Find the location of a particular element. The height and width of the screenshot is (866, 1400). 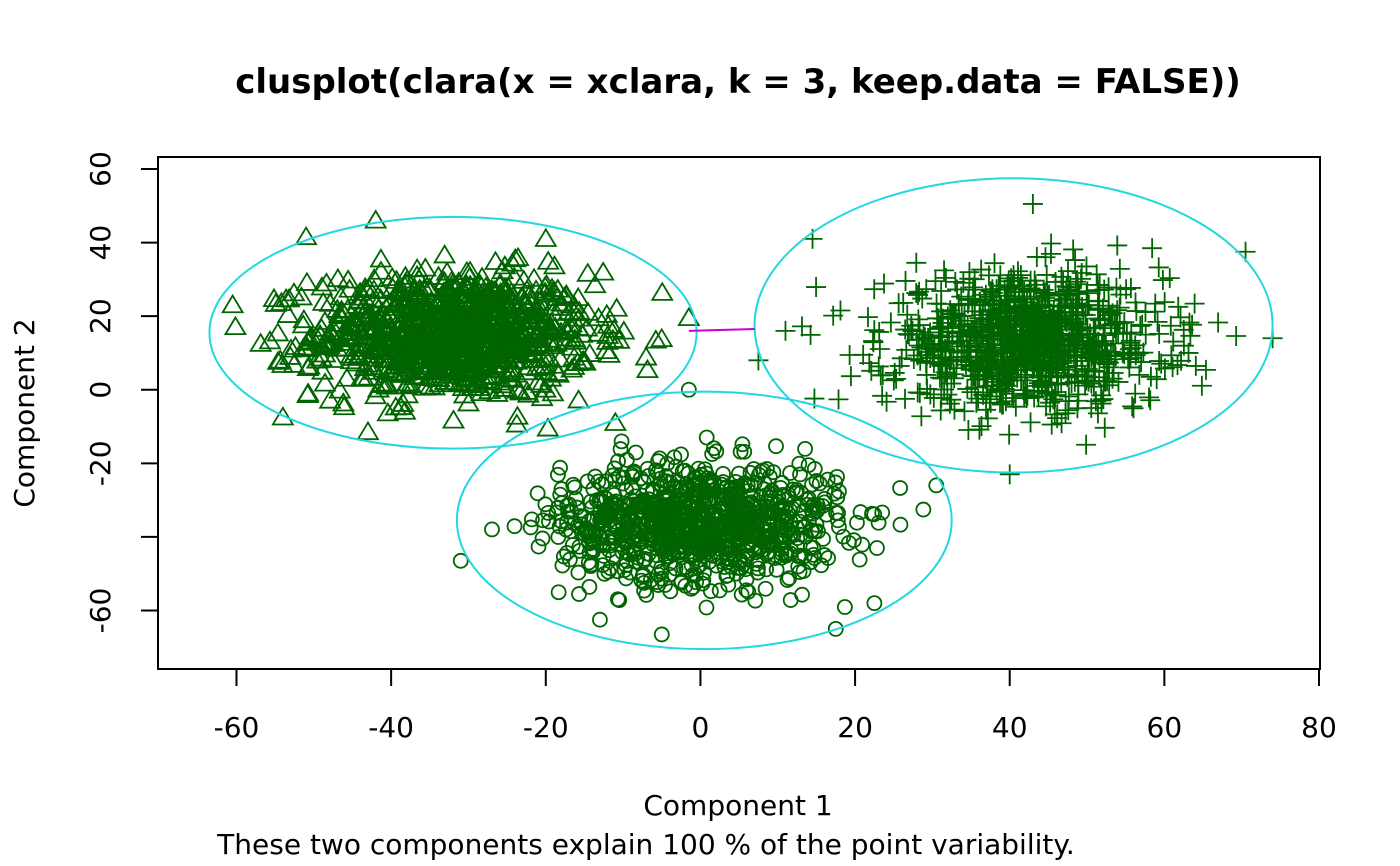

y-tick-label: 20 is located at coordinates (100, 316).